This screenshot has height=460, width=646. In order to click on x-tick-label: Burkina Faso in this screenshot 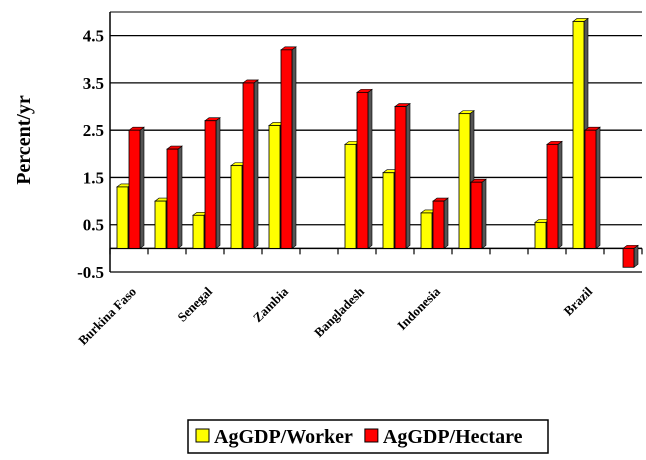, I will do `click(107, 316)`.